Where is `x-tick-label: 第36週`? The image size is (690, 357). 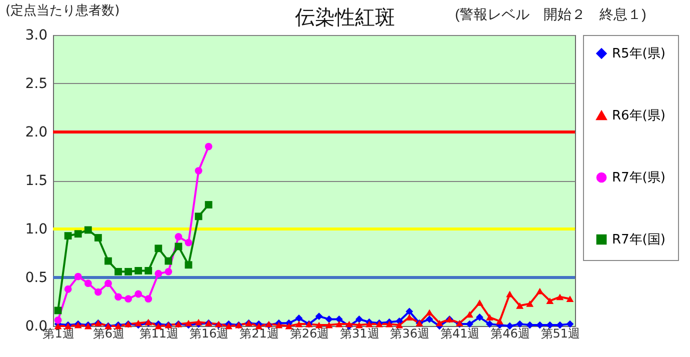
x-tick-label: 第36週 is located at coordinates (410, 333).